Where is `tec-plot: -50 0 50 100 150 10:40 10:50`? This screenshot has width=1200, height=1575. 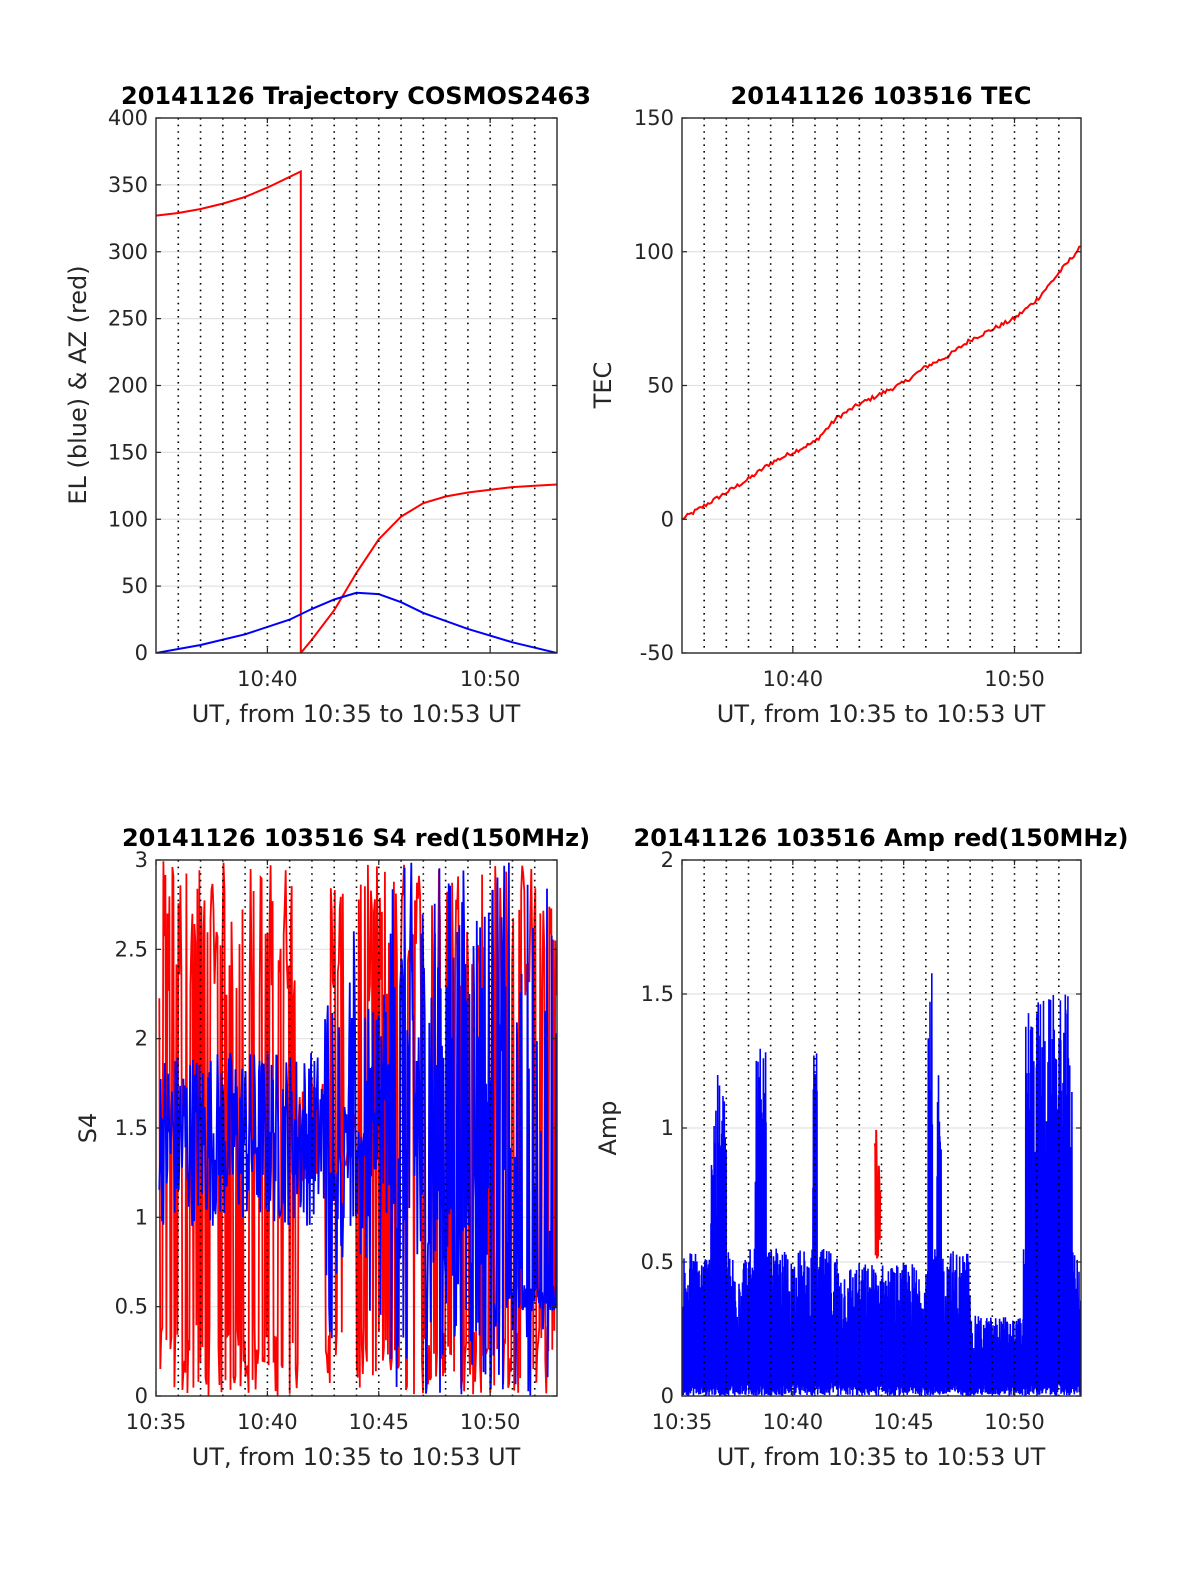 tec-plot: -50 0 50 100 150 10:40 10:50 is located at coordinates (858, 398).